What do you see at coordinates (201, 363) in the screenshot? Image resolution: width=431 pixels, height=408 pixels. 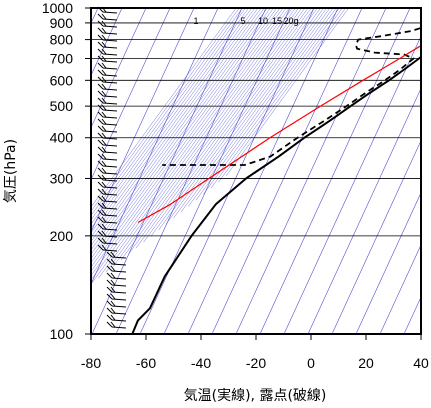 I see `x-tick-label: -40` at bounding box center [201, 363].